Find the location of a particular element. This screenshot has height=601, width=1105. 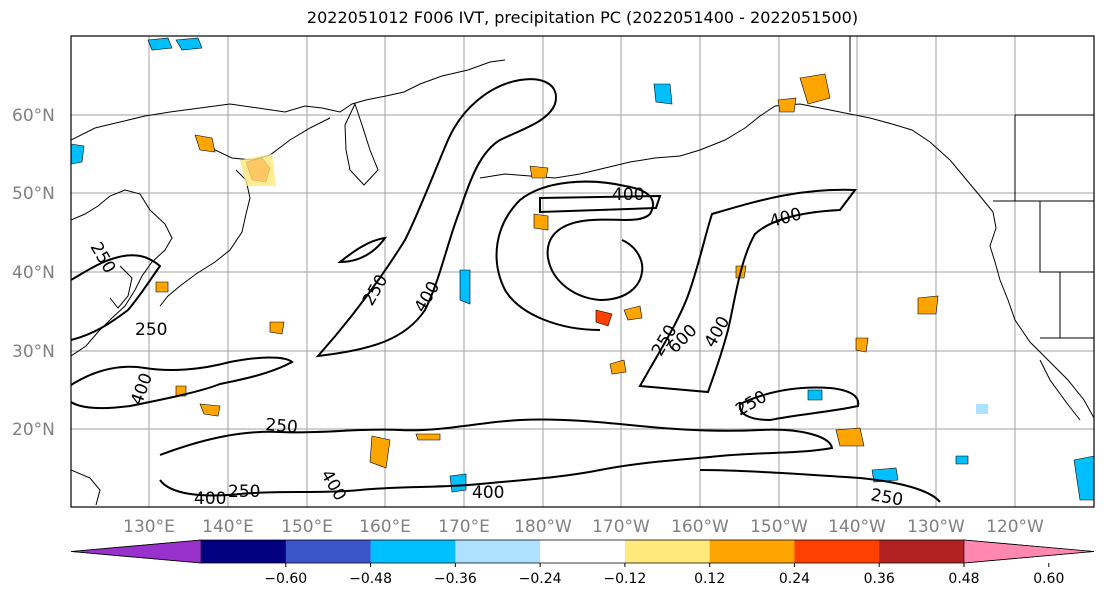

lon-label: 160°E is located at coordinates (385, 527).